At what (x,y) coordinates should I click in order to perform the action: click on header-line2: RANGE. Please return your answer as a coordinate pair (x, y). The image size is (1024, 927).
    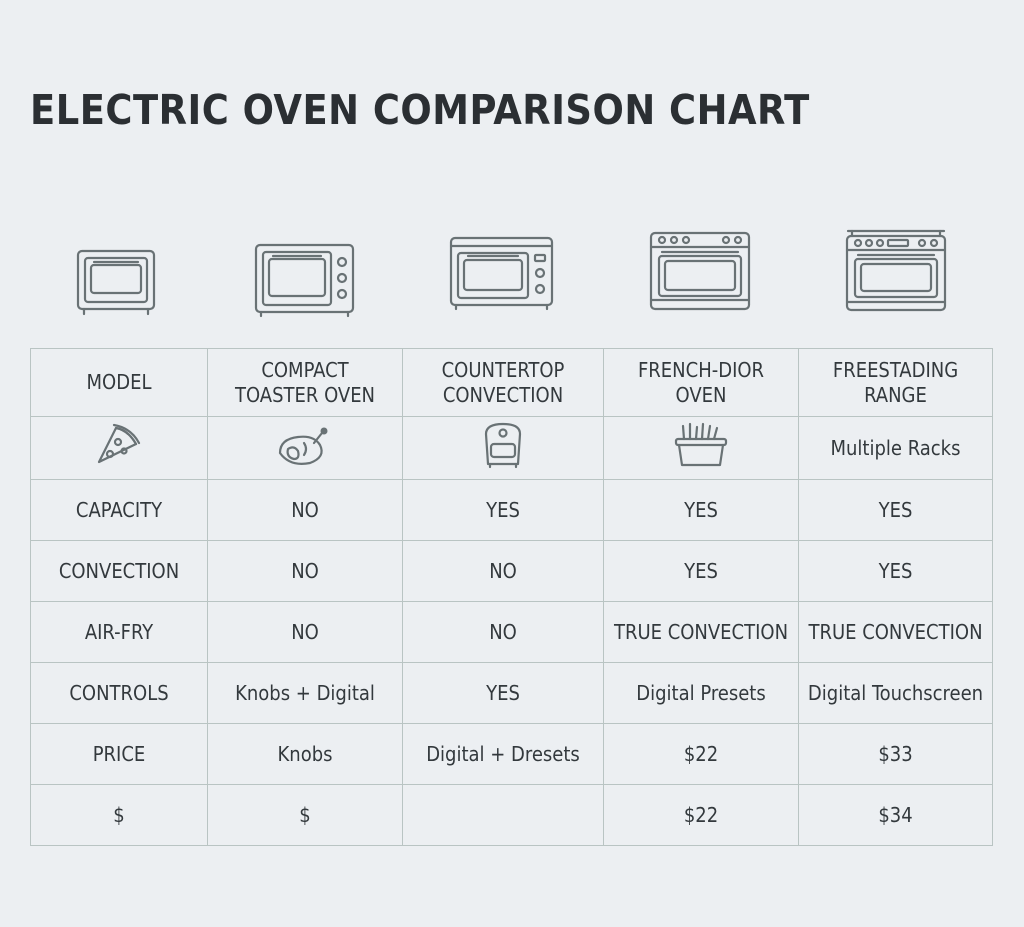
    Looking at the image, I should click on (895, 394).